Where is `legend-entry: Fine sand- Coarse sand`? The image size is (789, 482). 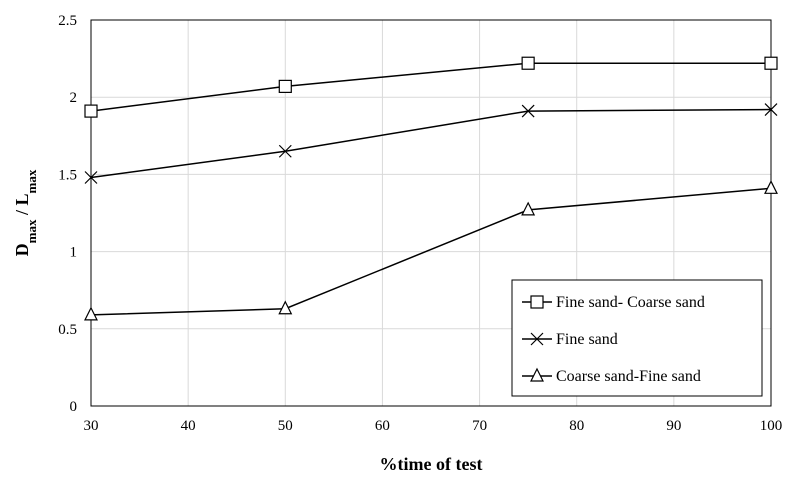
legend-entry: Fine sand- Coarse sand is located at coordinates (613, 302).